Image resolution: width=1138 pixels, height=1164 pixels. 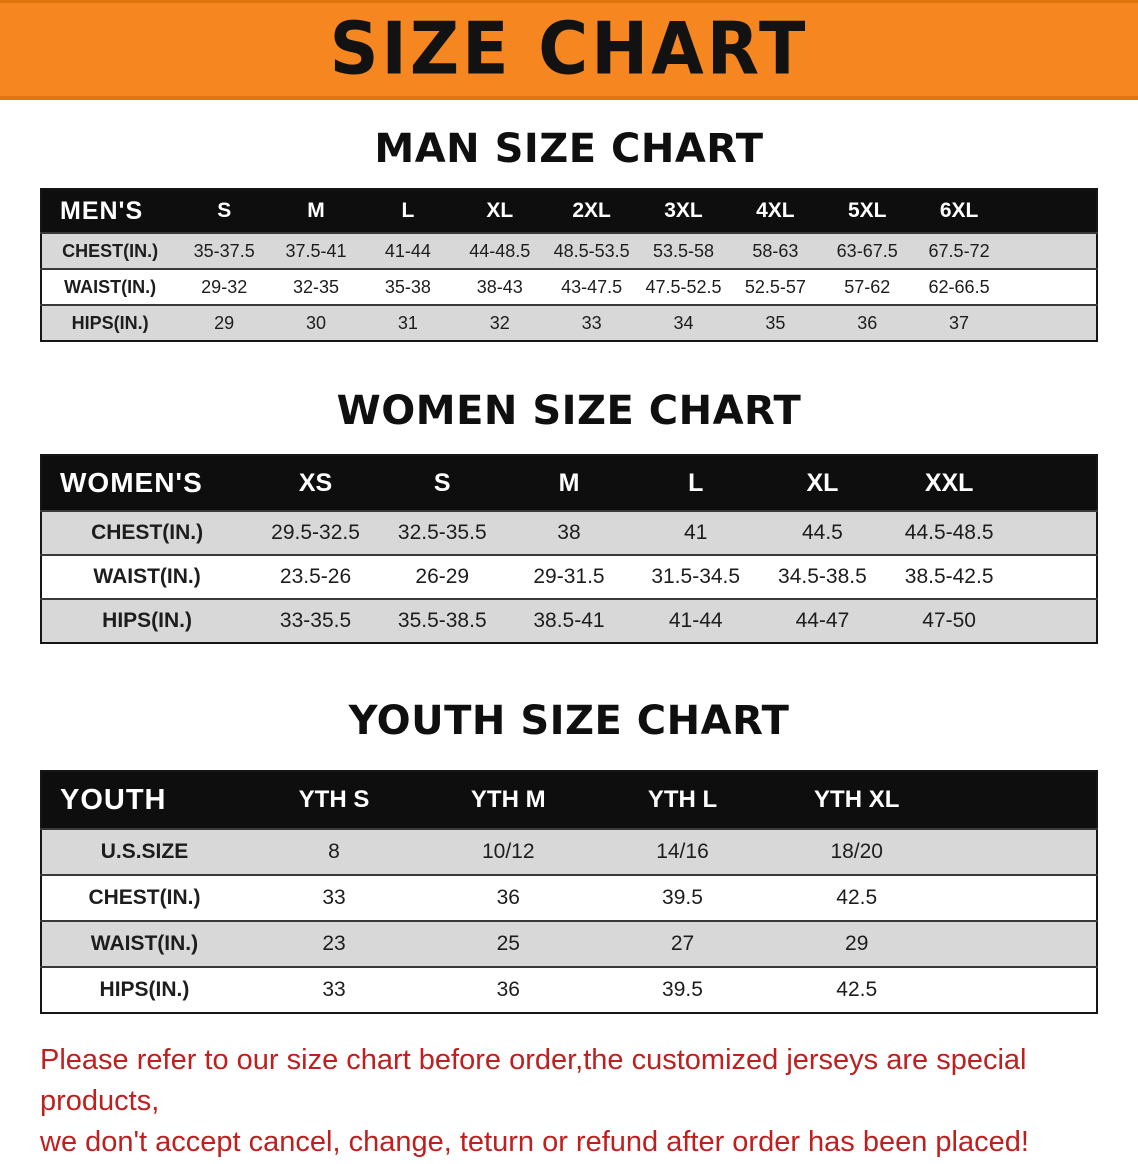 What do you see at coordinates (959, 286) in the screenshot?
I see `size-value-cell: 62-66.5` at bounding box center [959, 286].